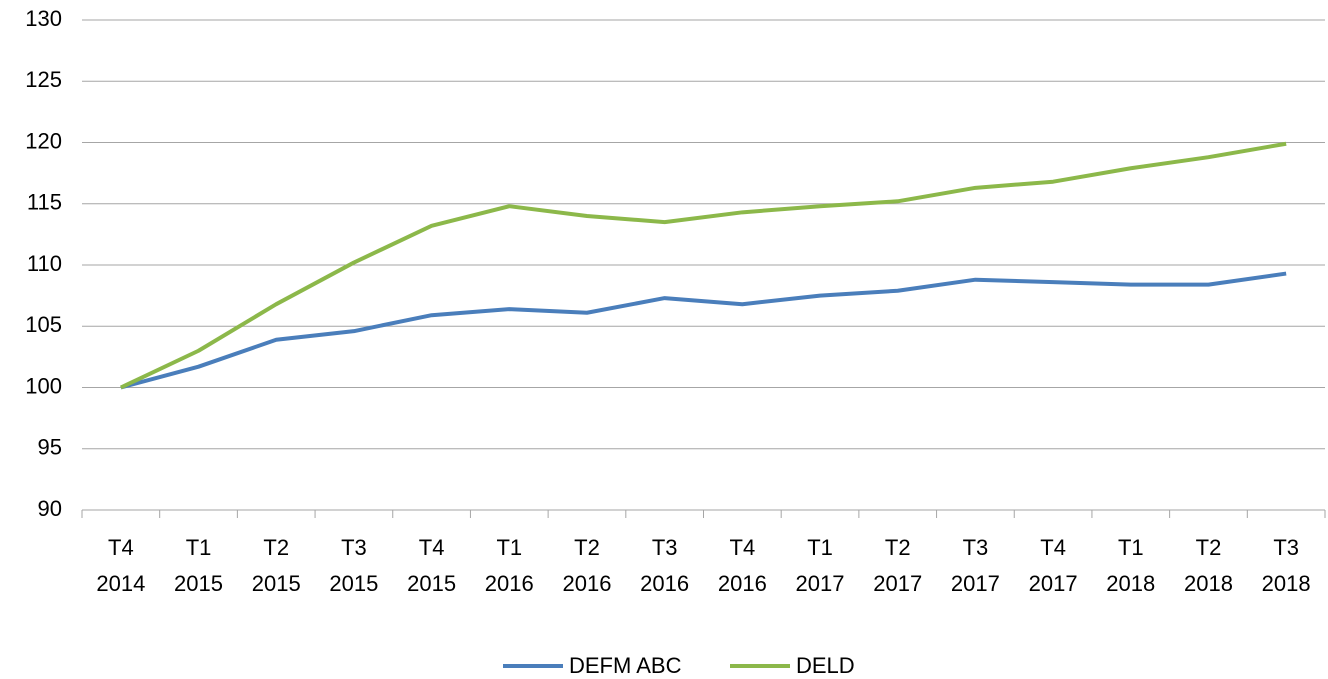  I want to click on y-tick-label: 95, so click(50, 447).